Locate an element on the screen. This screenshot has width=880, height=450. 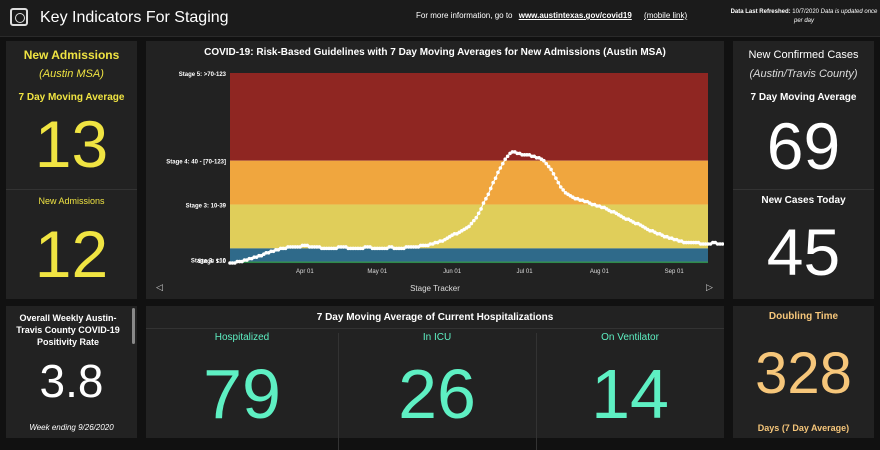
stage-label: Stage 2: <10 is located at coordinates (209, 262).